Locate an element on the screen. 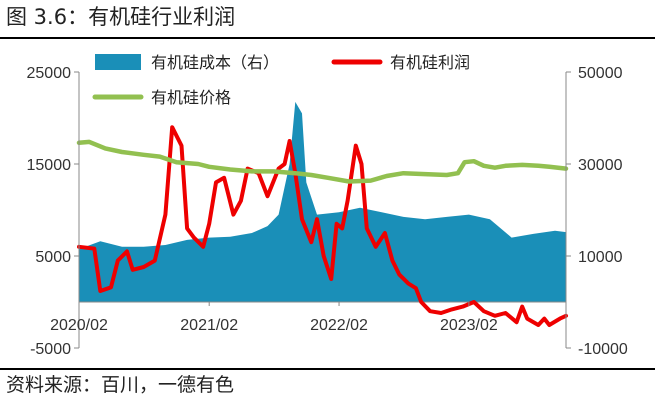 This screenshot has width=659, height=404. legend-item: 有机硅利润 is located at coordinates (400, 63).